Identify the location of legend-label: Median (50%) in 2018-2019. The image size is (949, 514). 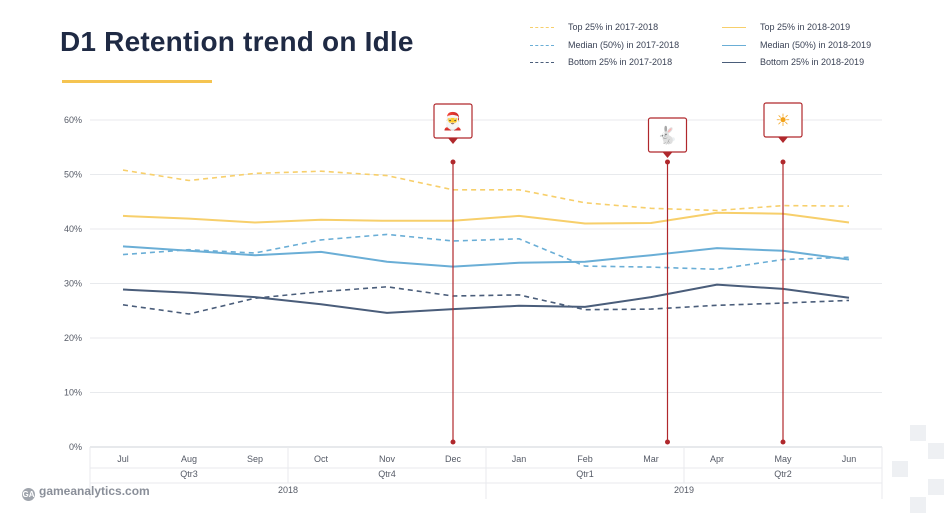
(816, 45).